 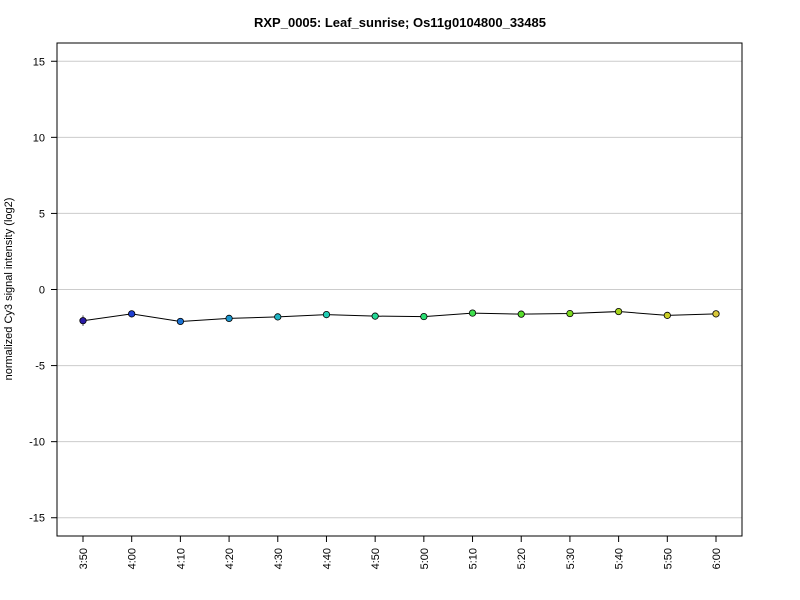 What do you see at coordinates (474, 558) in the screenshot?
I see `x-tick-label: 5:10` at bounding box center [474, 558].